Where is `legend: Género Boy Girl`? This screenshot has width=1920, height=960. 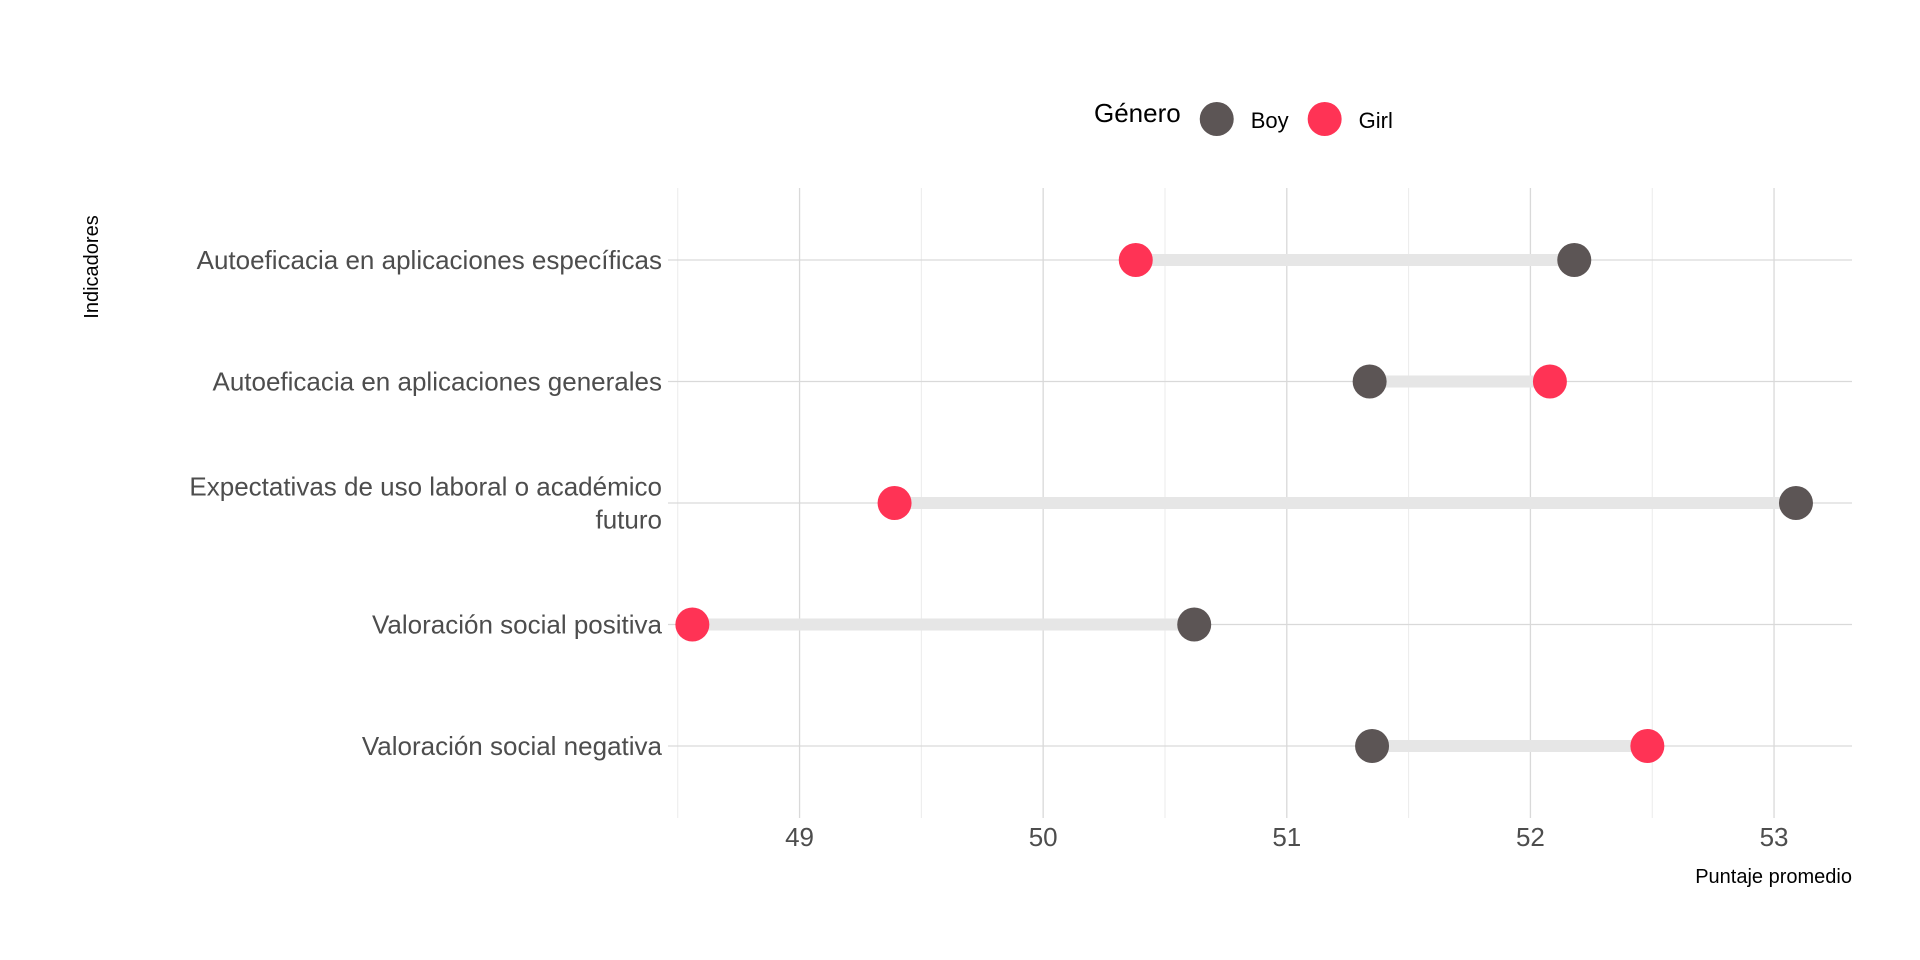 legend: Género Boy Girl is located at coordinates (1243, 117).